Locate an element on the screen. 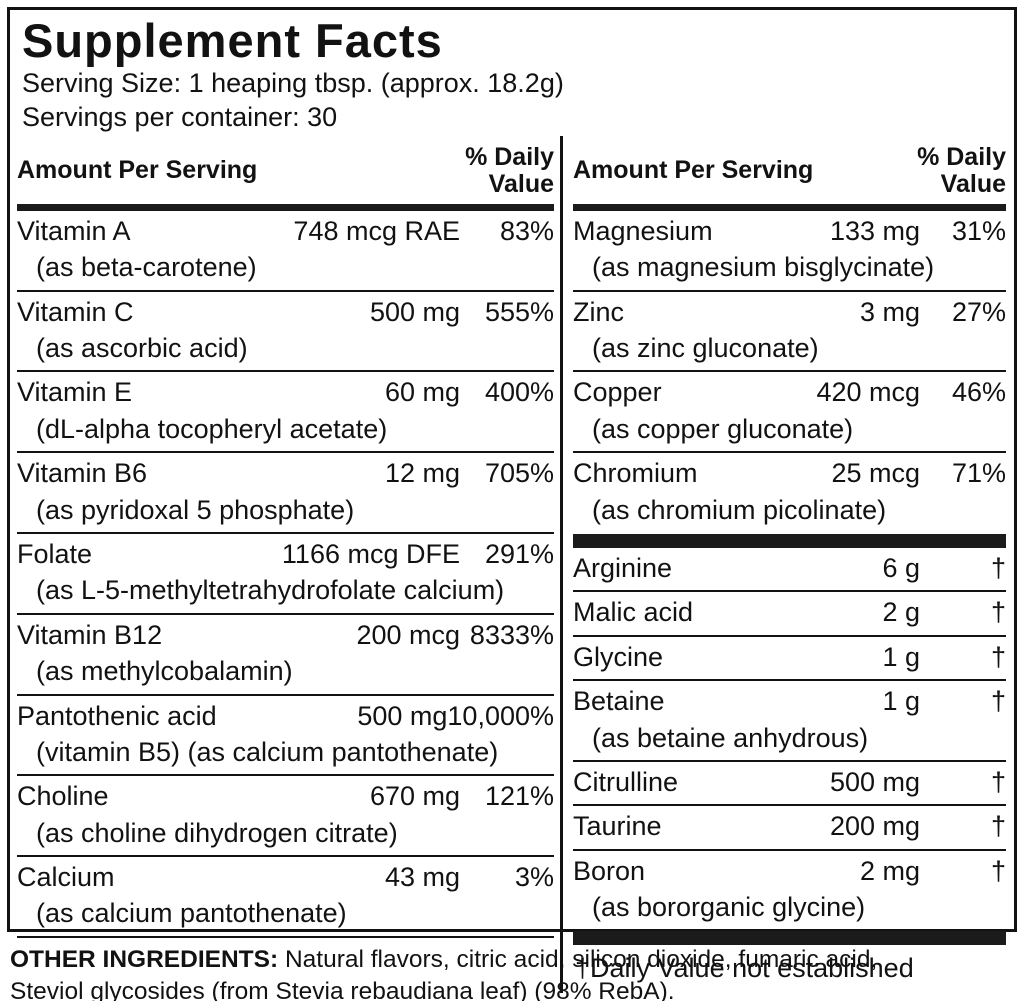 The width and height of the screenshot is (1024, 1001). nutrient-name: Pantothenic acid is located at coordinates (117, 715).